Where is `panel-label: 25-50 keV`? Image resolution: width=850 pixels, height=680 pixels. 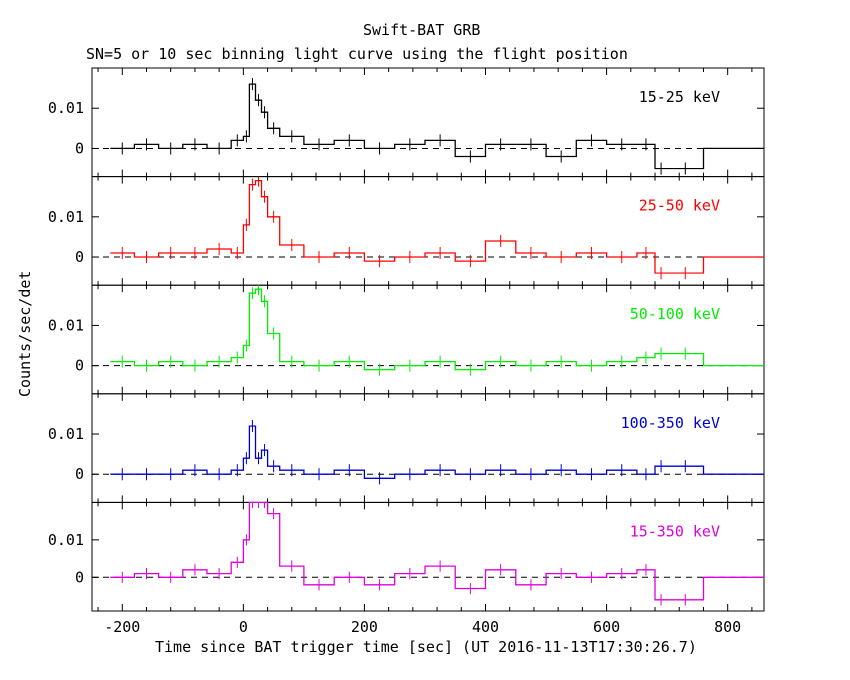 panel-label: 25-50 keV is located at coordinates (679, 206).